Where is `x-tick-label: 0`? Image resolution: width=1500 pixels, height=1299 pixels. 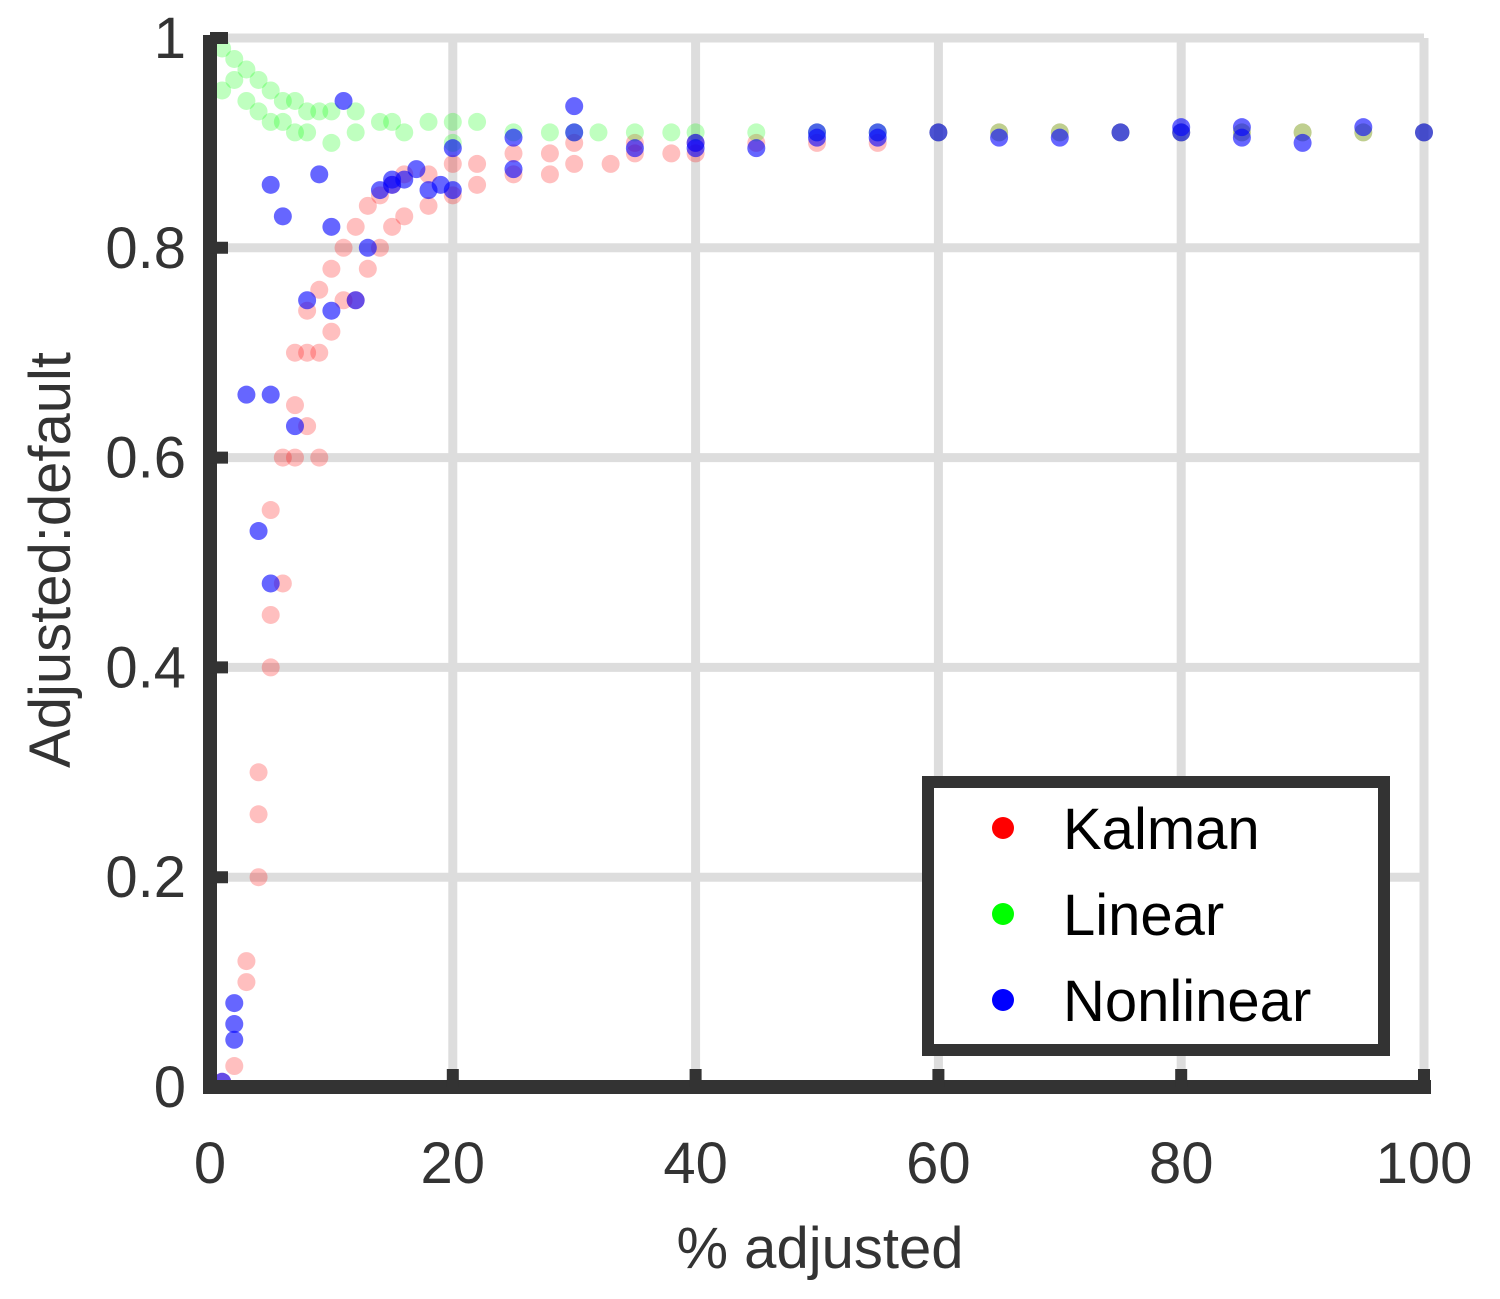 x-tick-label: 0 is located at coordinates (210, 1163).